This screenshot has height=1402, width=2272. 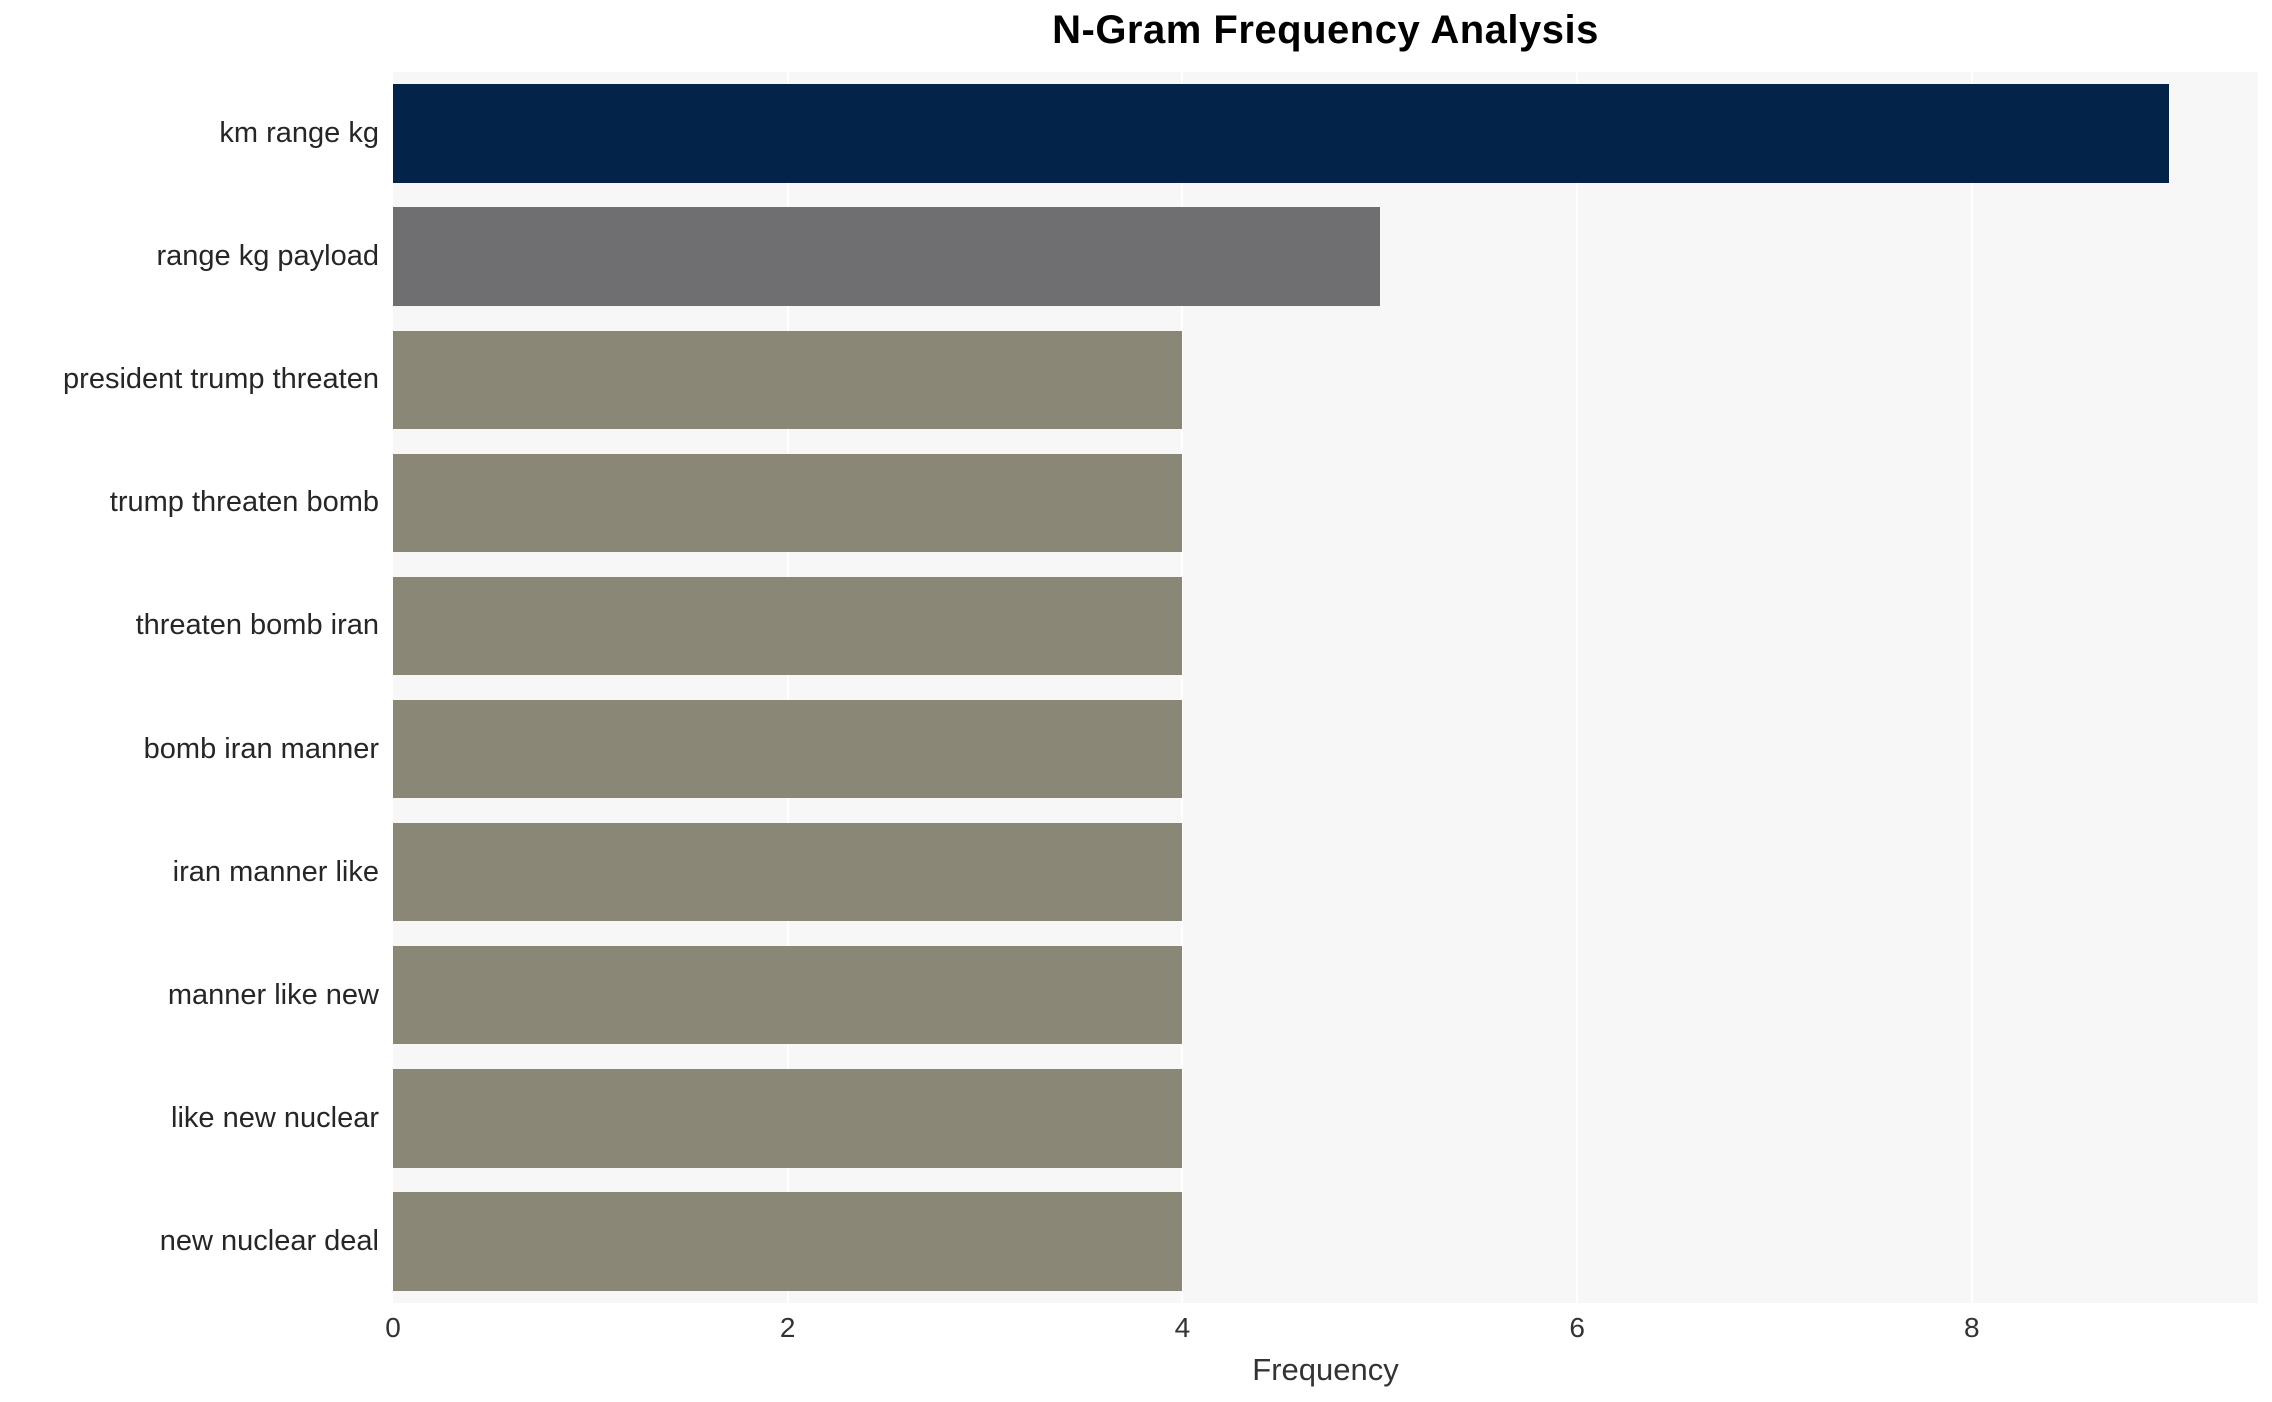 I want to click on table-row: manner like new, so click(x=1129, y=995).